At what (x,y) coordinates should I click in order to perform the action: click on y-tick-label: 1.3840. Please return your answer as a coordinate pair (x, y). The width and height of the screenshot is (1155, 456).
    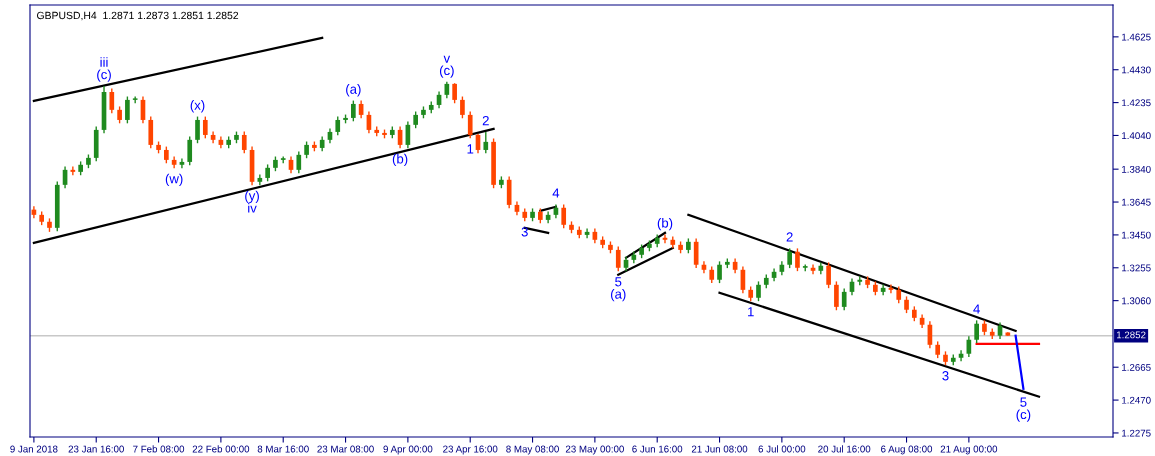
    Looking at the image, I should click on (1136, 169).